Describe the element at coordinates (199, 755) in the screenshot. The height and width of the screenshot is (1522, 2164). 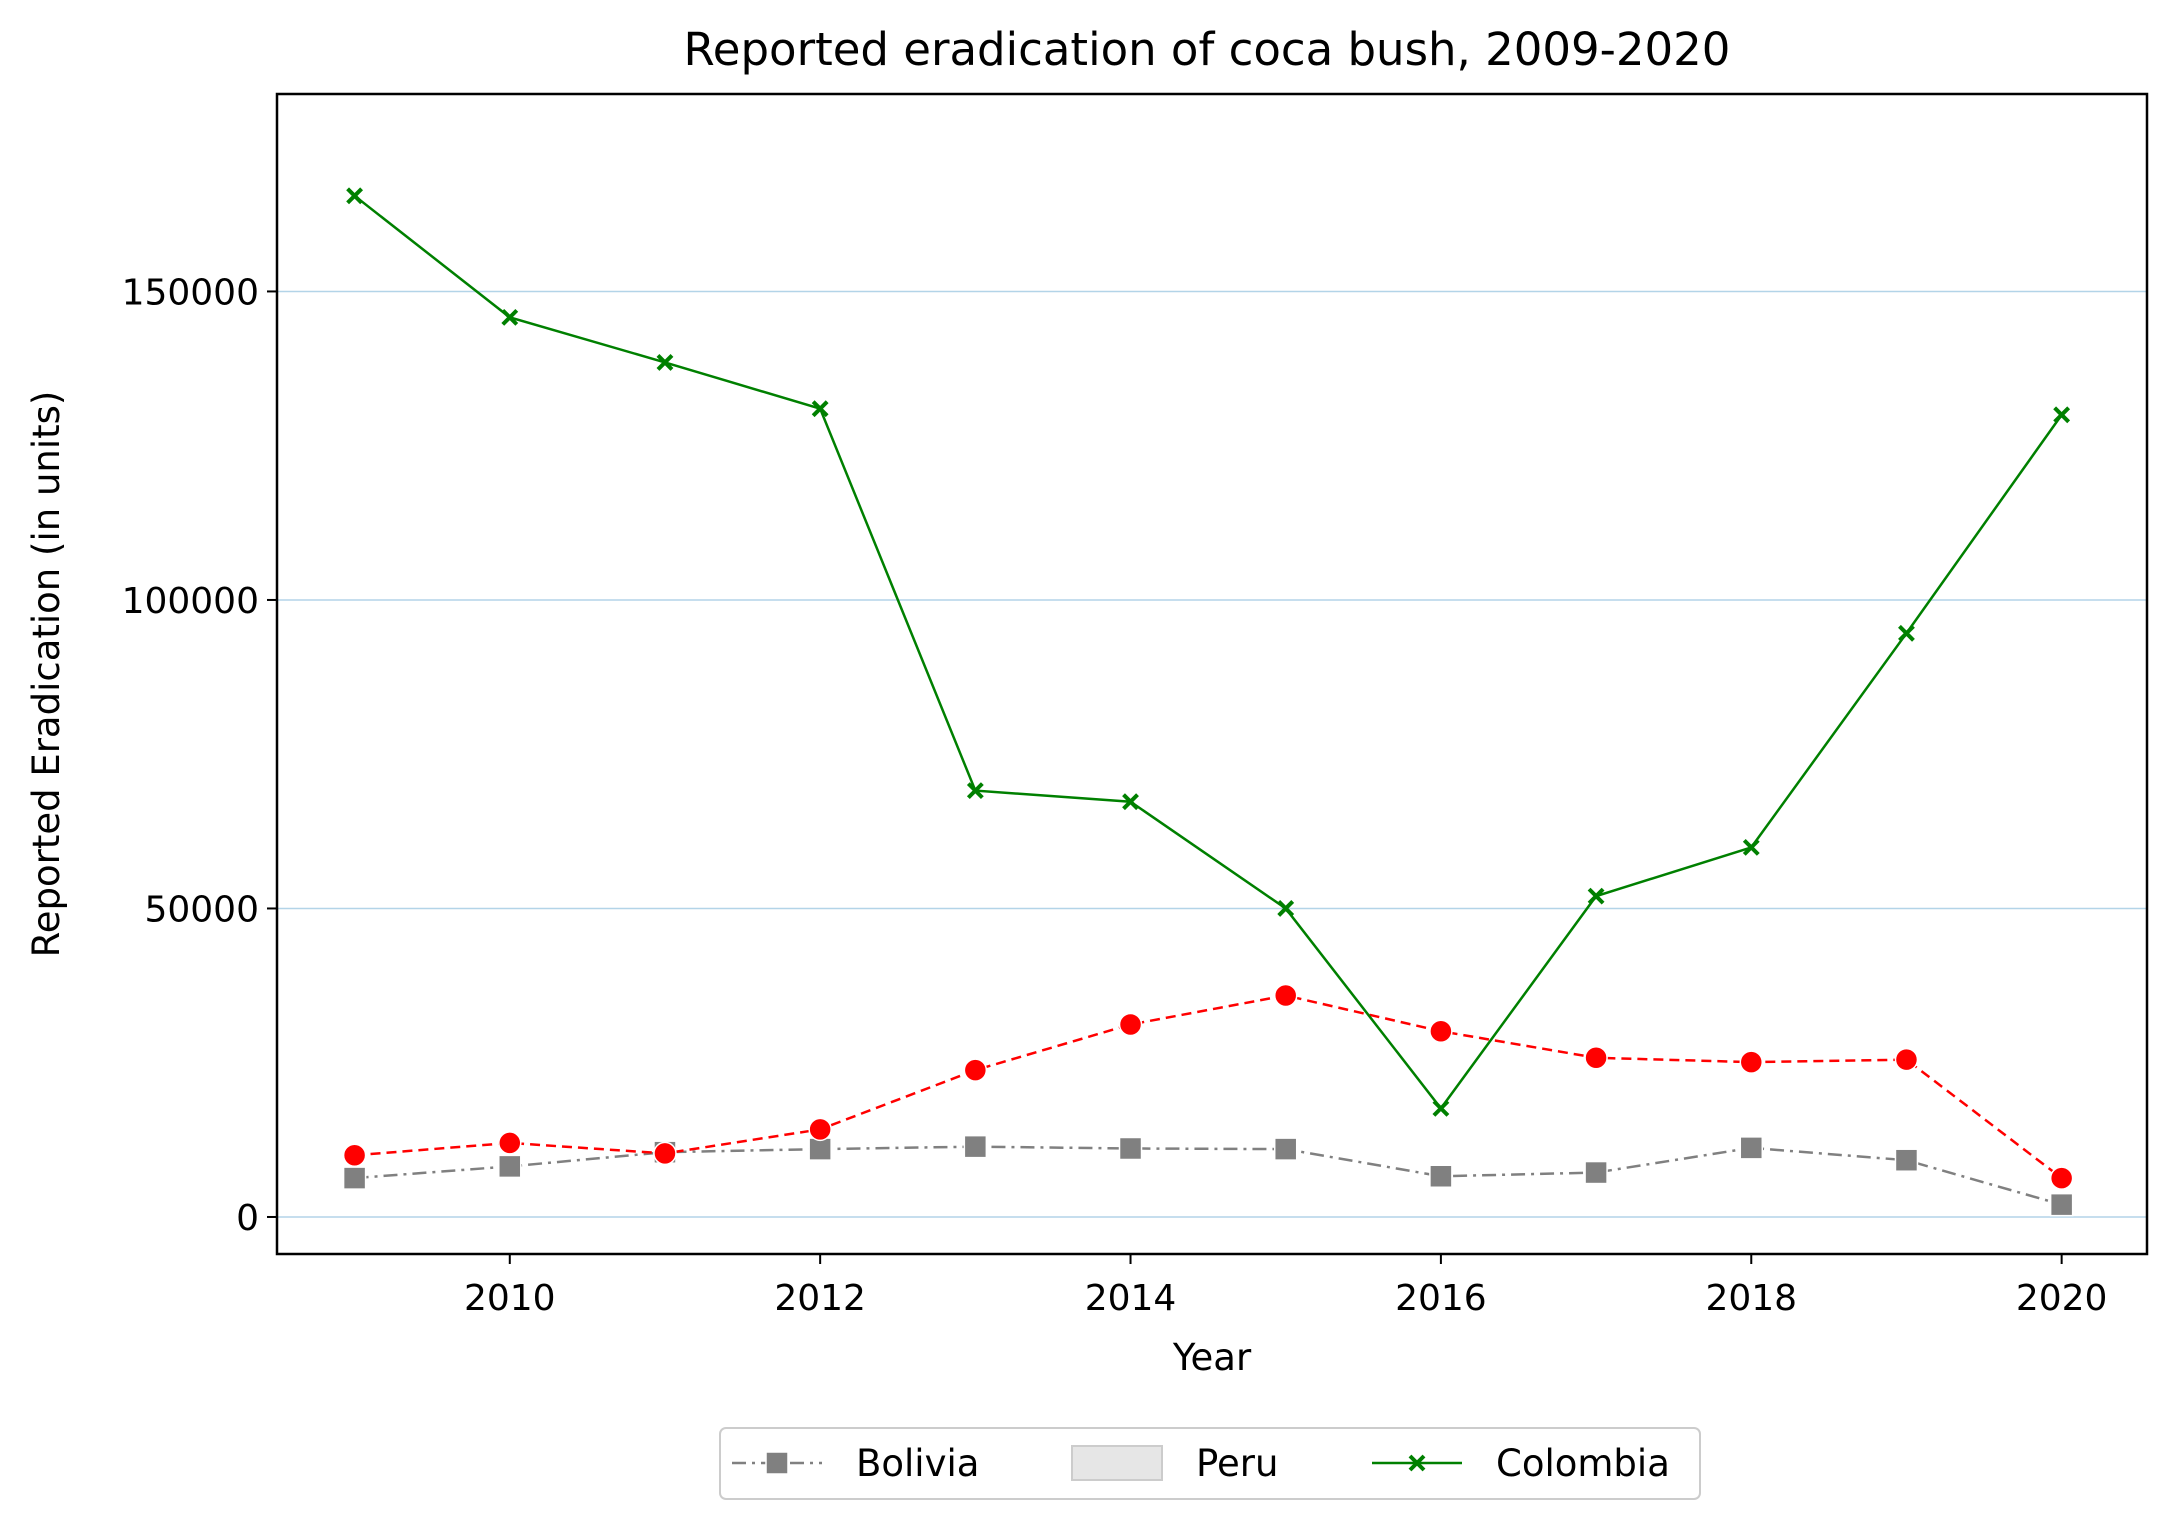
I see `y-axis: 0 50000 100000 150000` at that location.